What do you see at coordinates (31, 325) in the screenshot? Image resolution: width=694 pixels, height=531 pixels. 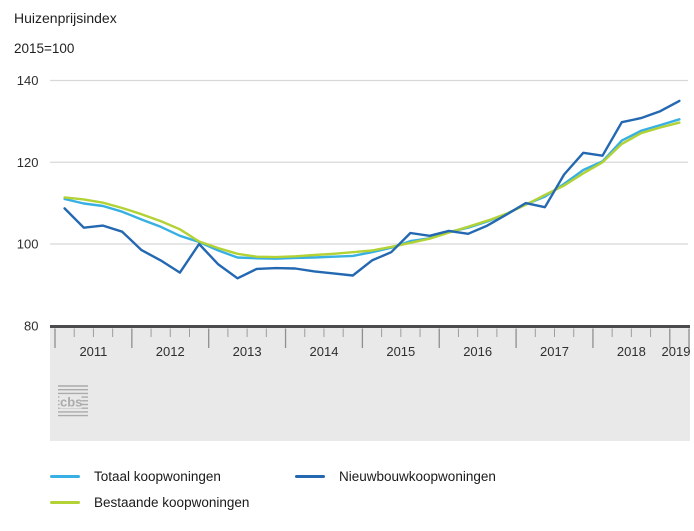 I see `y-axis-label: 80` at bounding box center [31, 325].